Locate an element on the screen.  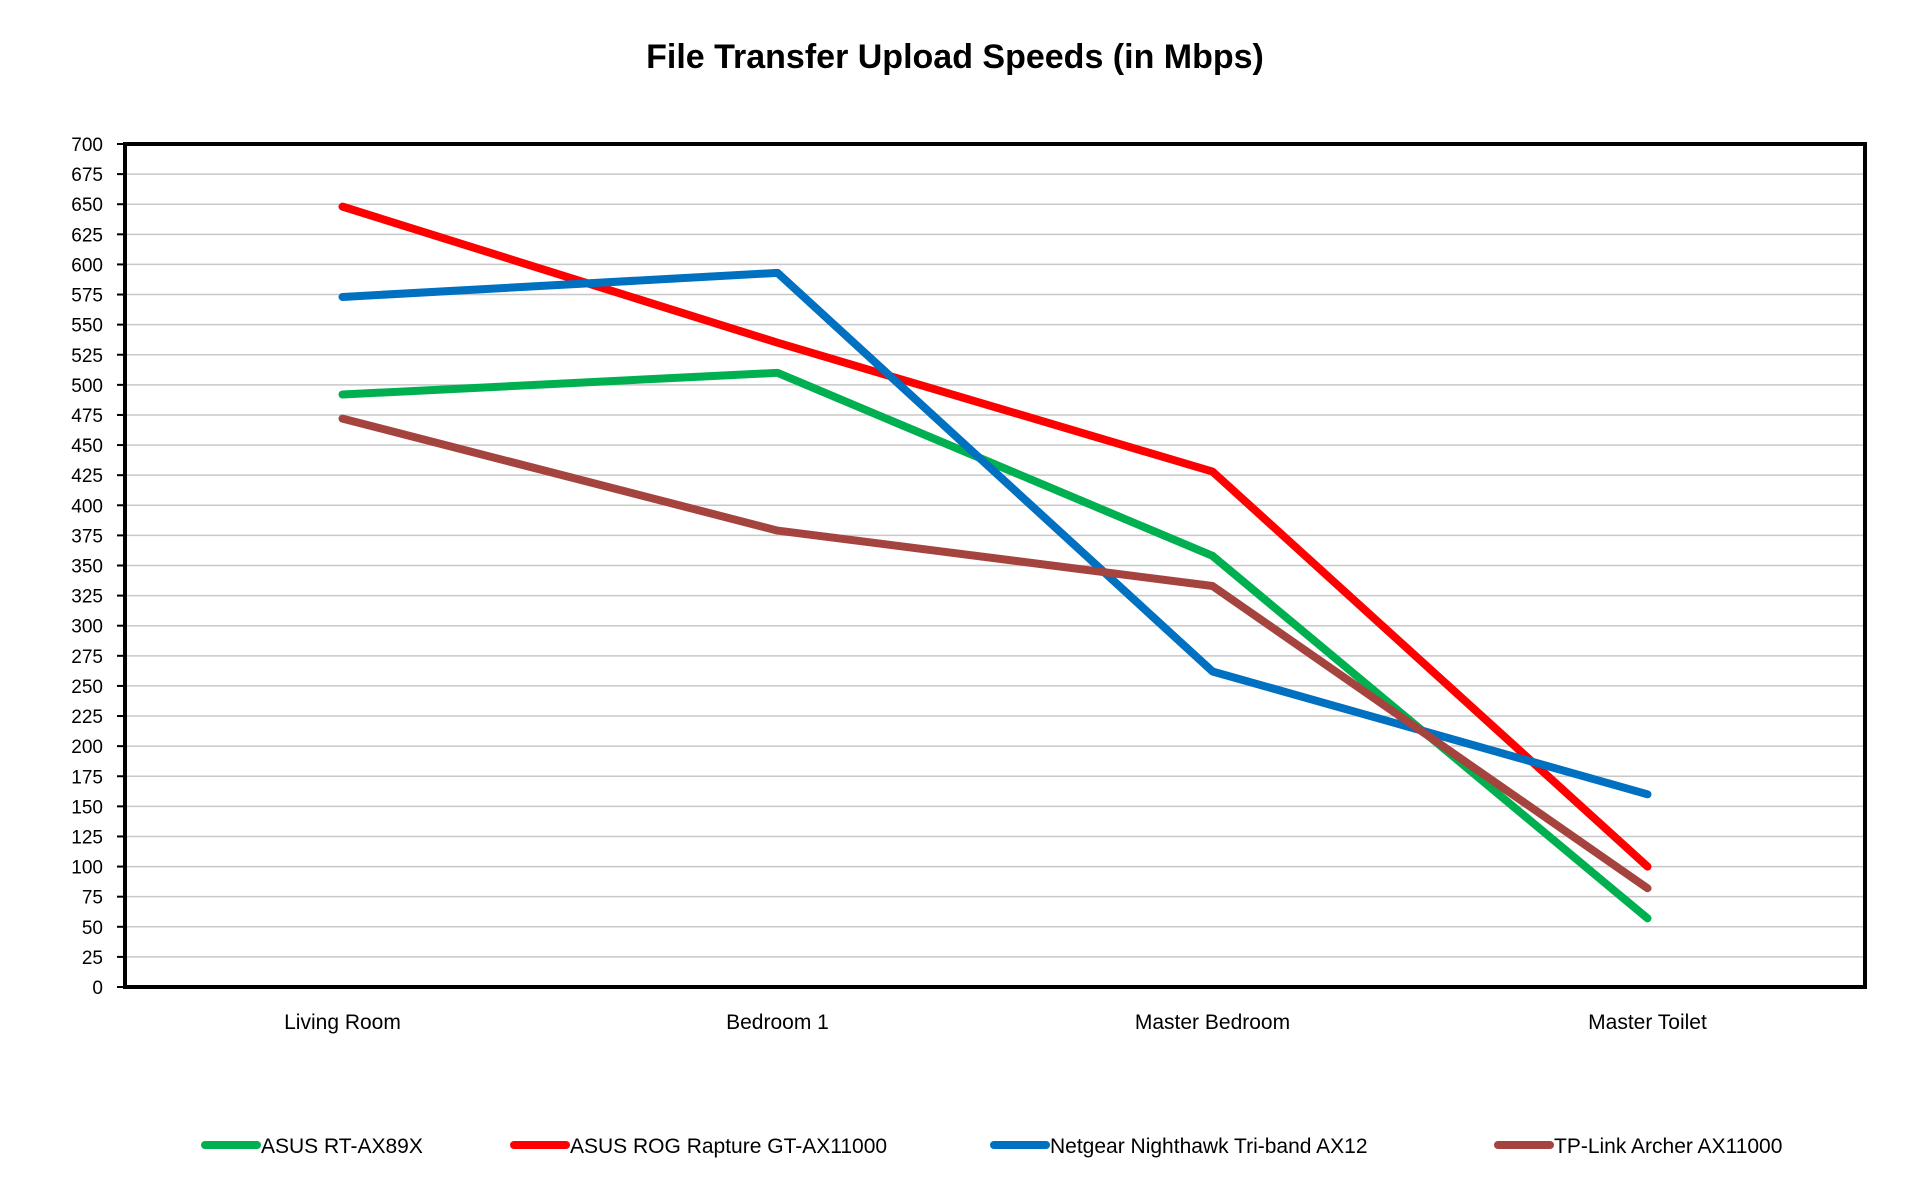
y-tick-label: 625 is located at coordinates (87, 235).